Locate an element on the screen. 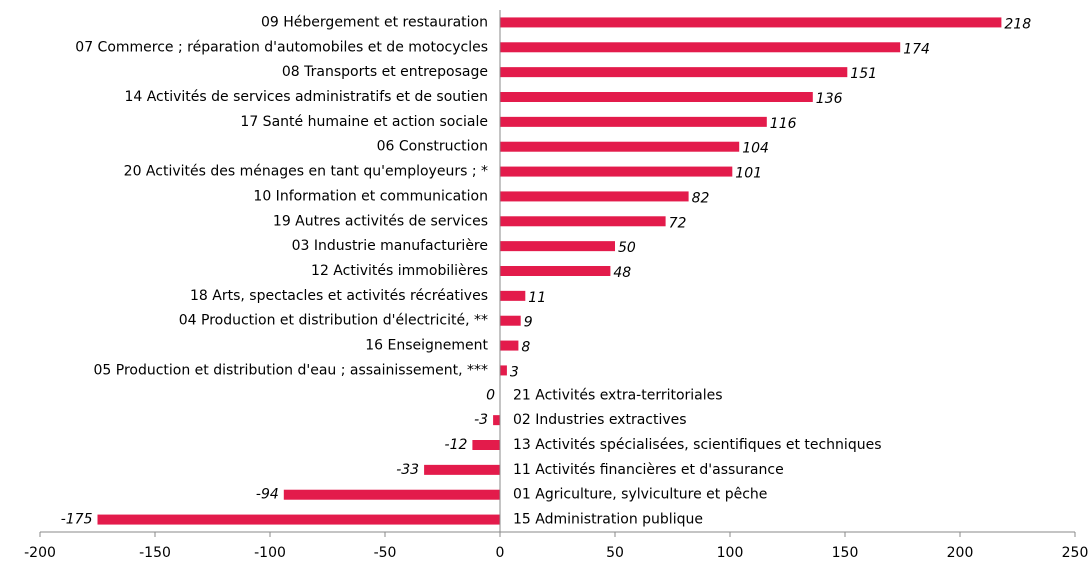  value-label: 50 is located at coordinates (627, 248).